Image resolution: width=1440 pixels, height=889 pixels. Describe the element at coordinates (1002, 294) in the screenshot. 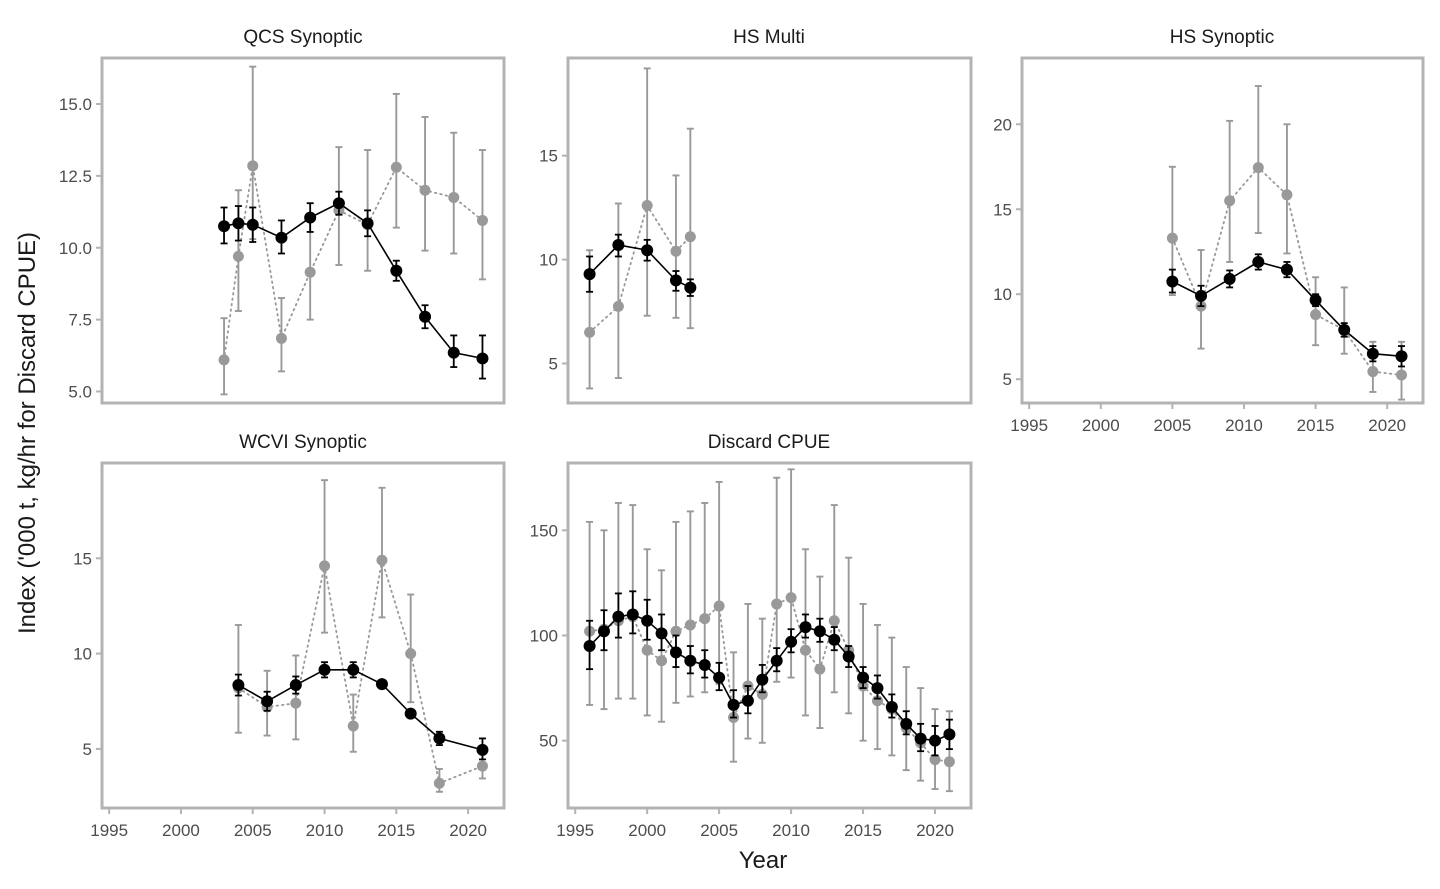

I see `y-tick-label: 10` at that location.